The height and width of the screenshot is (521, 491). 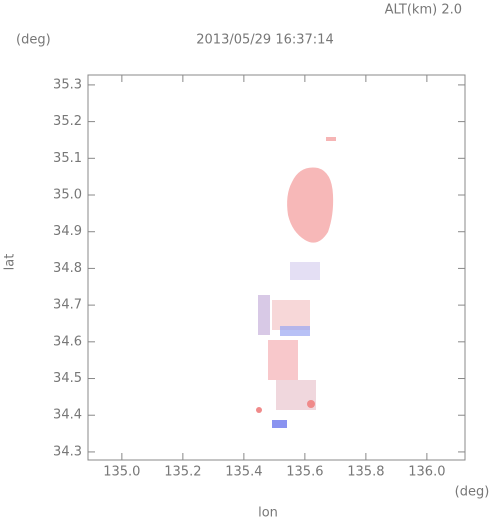 What do you see at coordinates (121, 472) in the screenshot?
I see `x-tick-label: 135.0` at bounding box center [121, 472].